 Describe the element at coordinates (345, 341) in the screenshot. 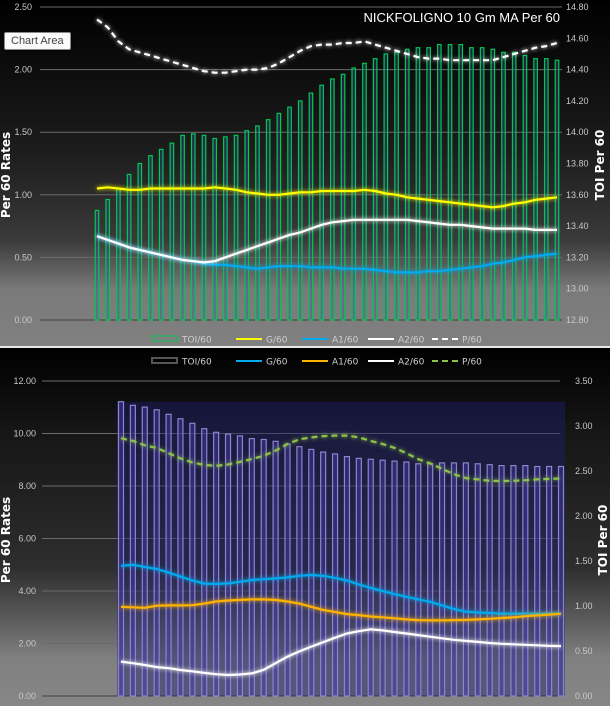

I see `legend-label: A1/60` at that location.